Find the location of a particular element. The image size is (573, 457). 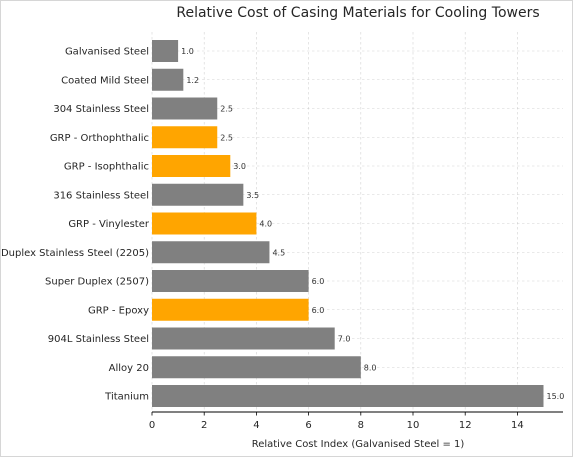

x-tick-label: 2 is located at coordinates (204, 425).